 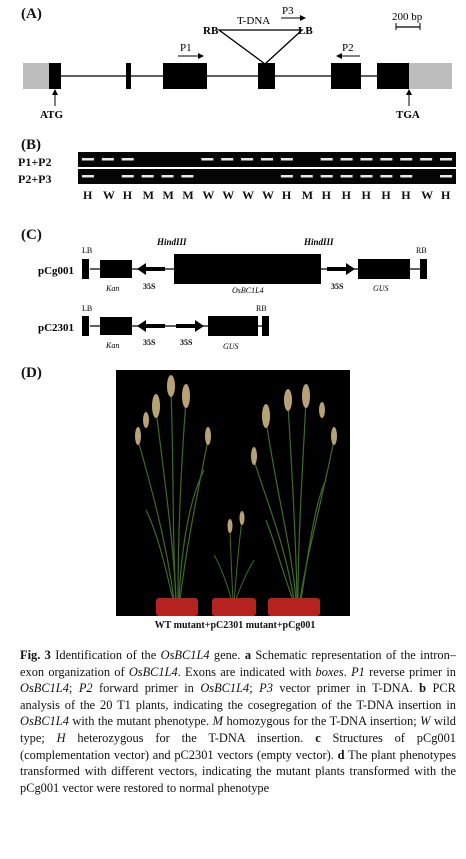 I want to click on c2-rb-border, so click(x=265, y=326).